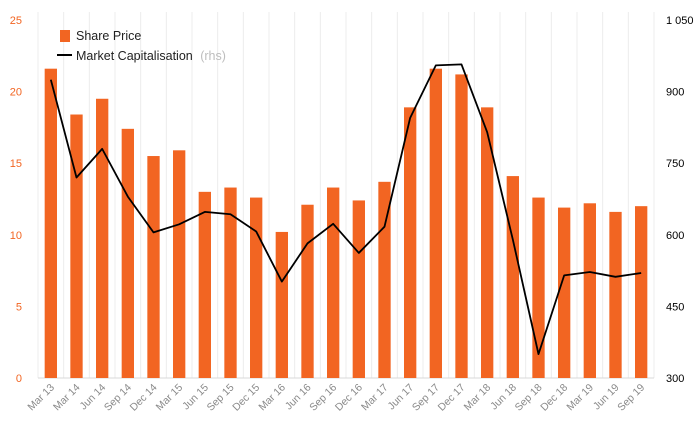  Describe the element at coordinates (246, 398) in the screenshot. I see `x-axis-tick-label: Dec 15` at that location.